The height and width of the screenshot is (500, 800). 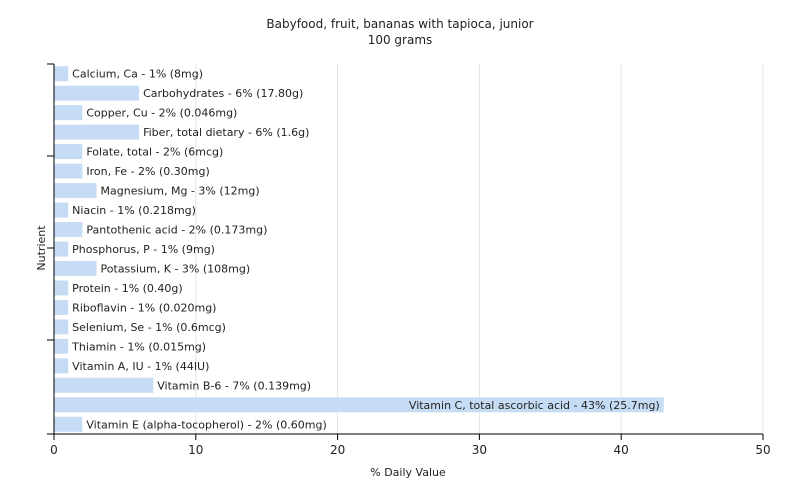 What do you see at coordinates (621, 450) in the screenshot?
I see `x-tick-label-4: 40` at bounding box center [621, 450].